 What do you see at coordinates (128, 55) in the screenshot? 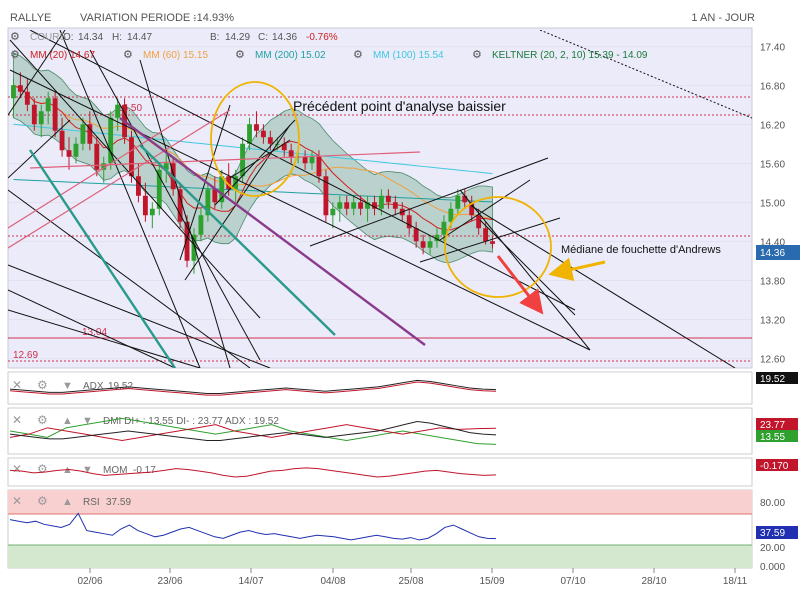
I see `gear-icon-mm60: ⚙` at bounding box center [128, 55].